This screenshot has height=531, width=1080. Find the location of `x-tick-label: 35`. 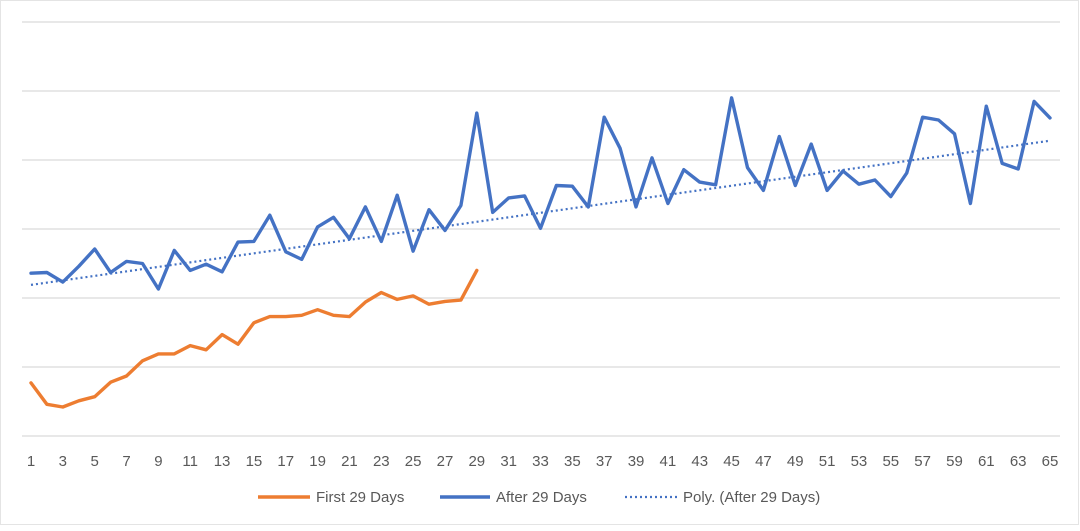

x-tick-label: 35 is located at coordinates (572, 461).